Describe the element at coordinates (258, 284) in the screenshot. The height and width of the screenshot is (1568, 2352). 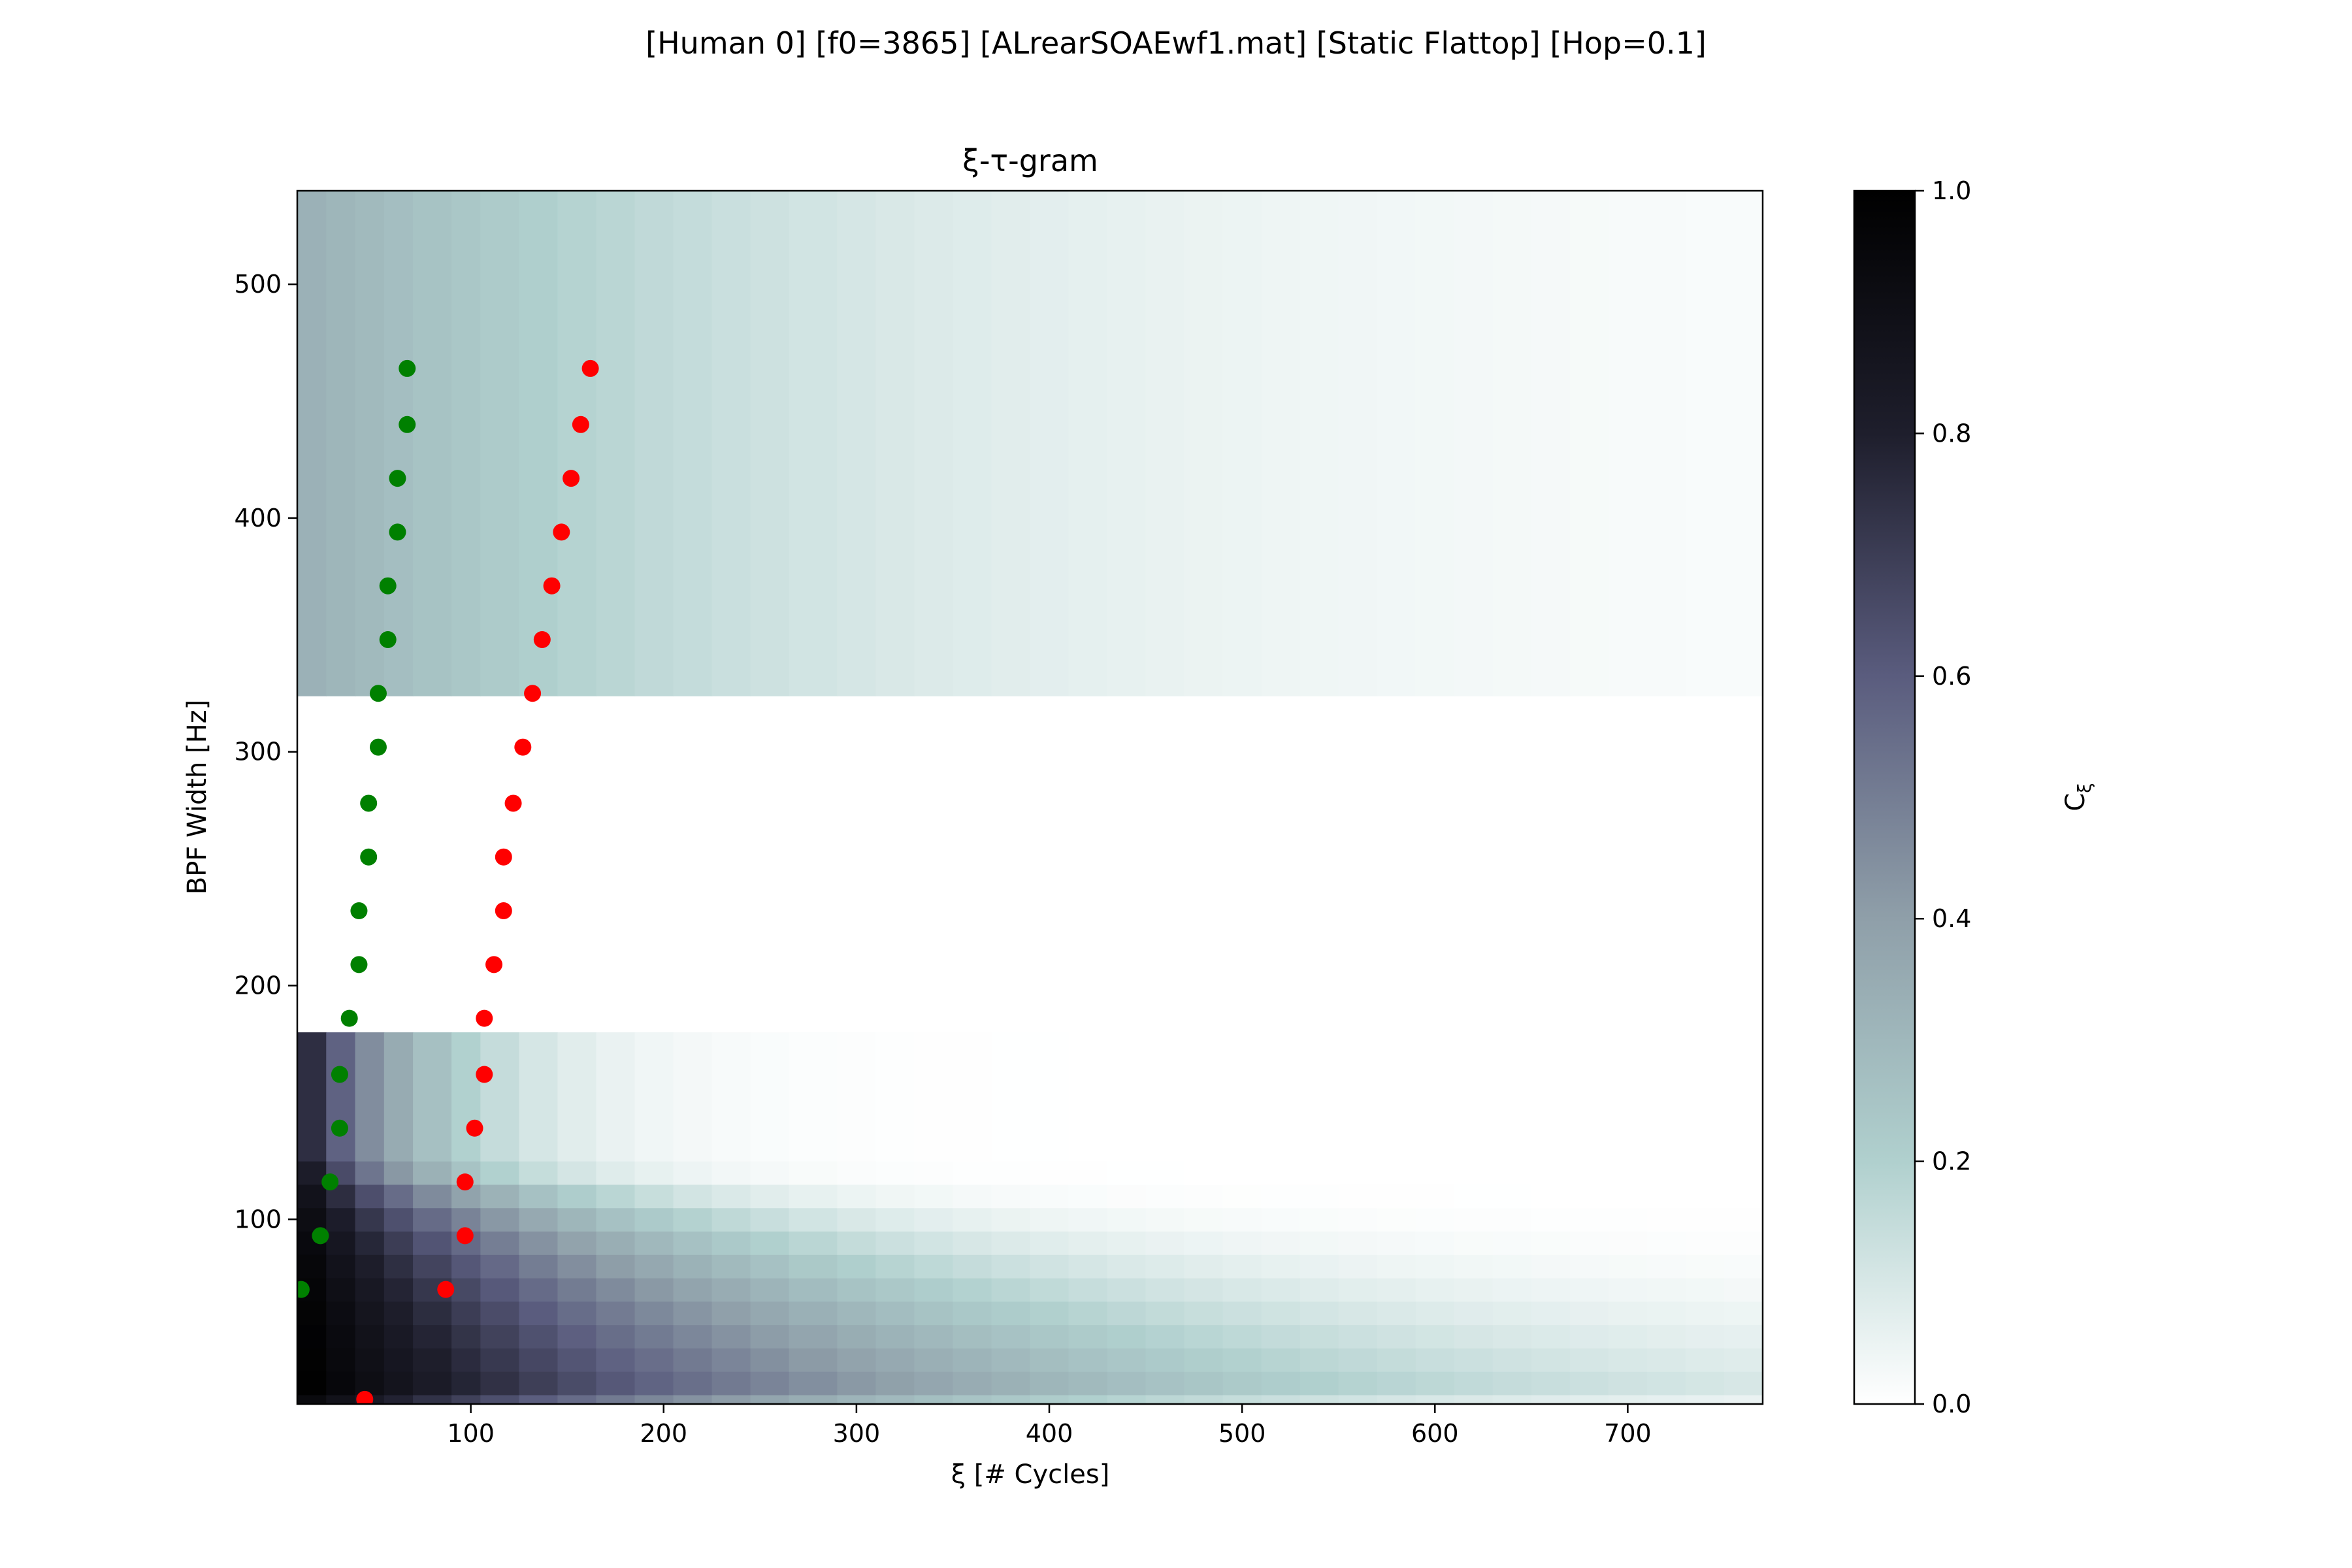
I see `y-tick-label: 500` at that location.